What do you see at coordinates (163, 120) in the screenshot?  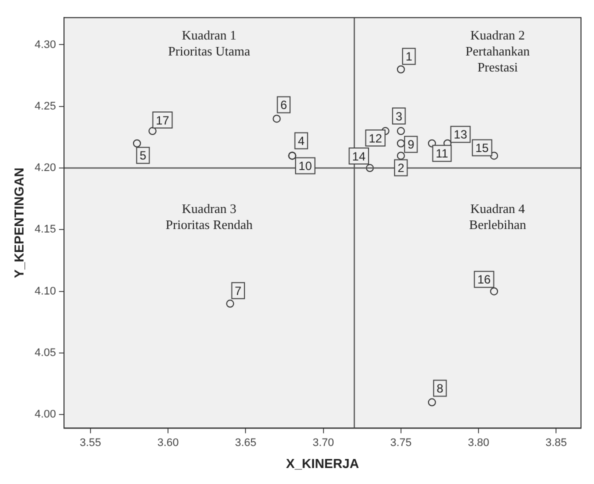 I see `annotation: 17` at bounding box center [163, 120].